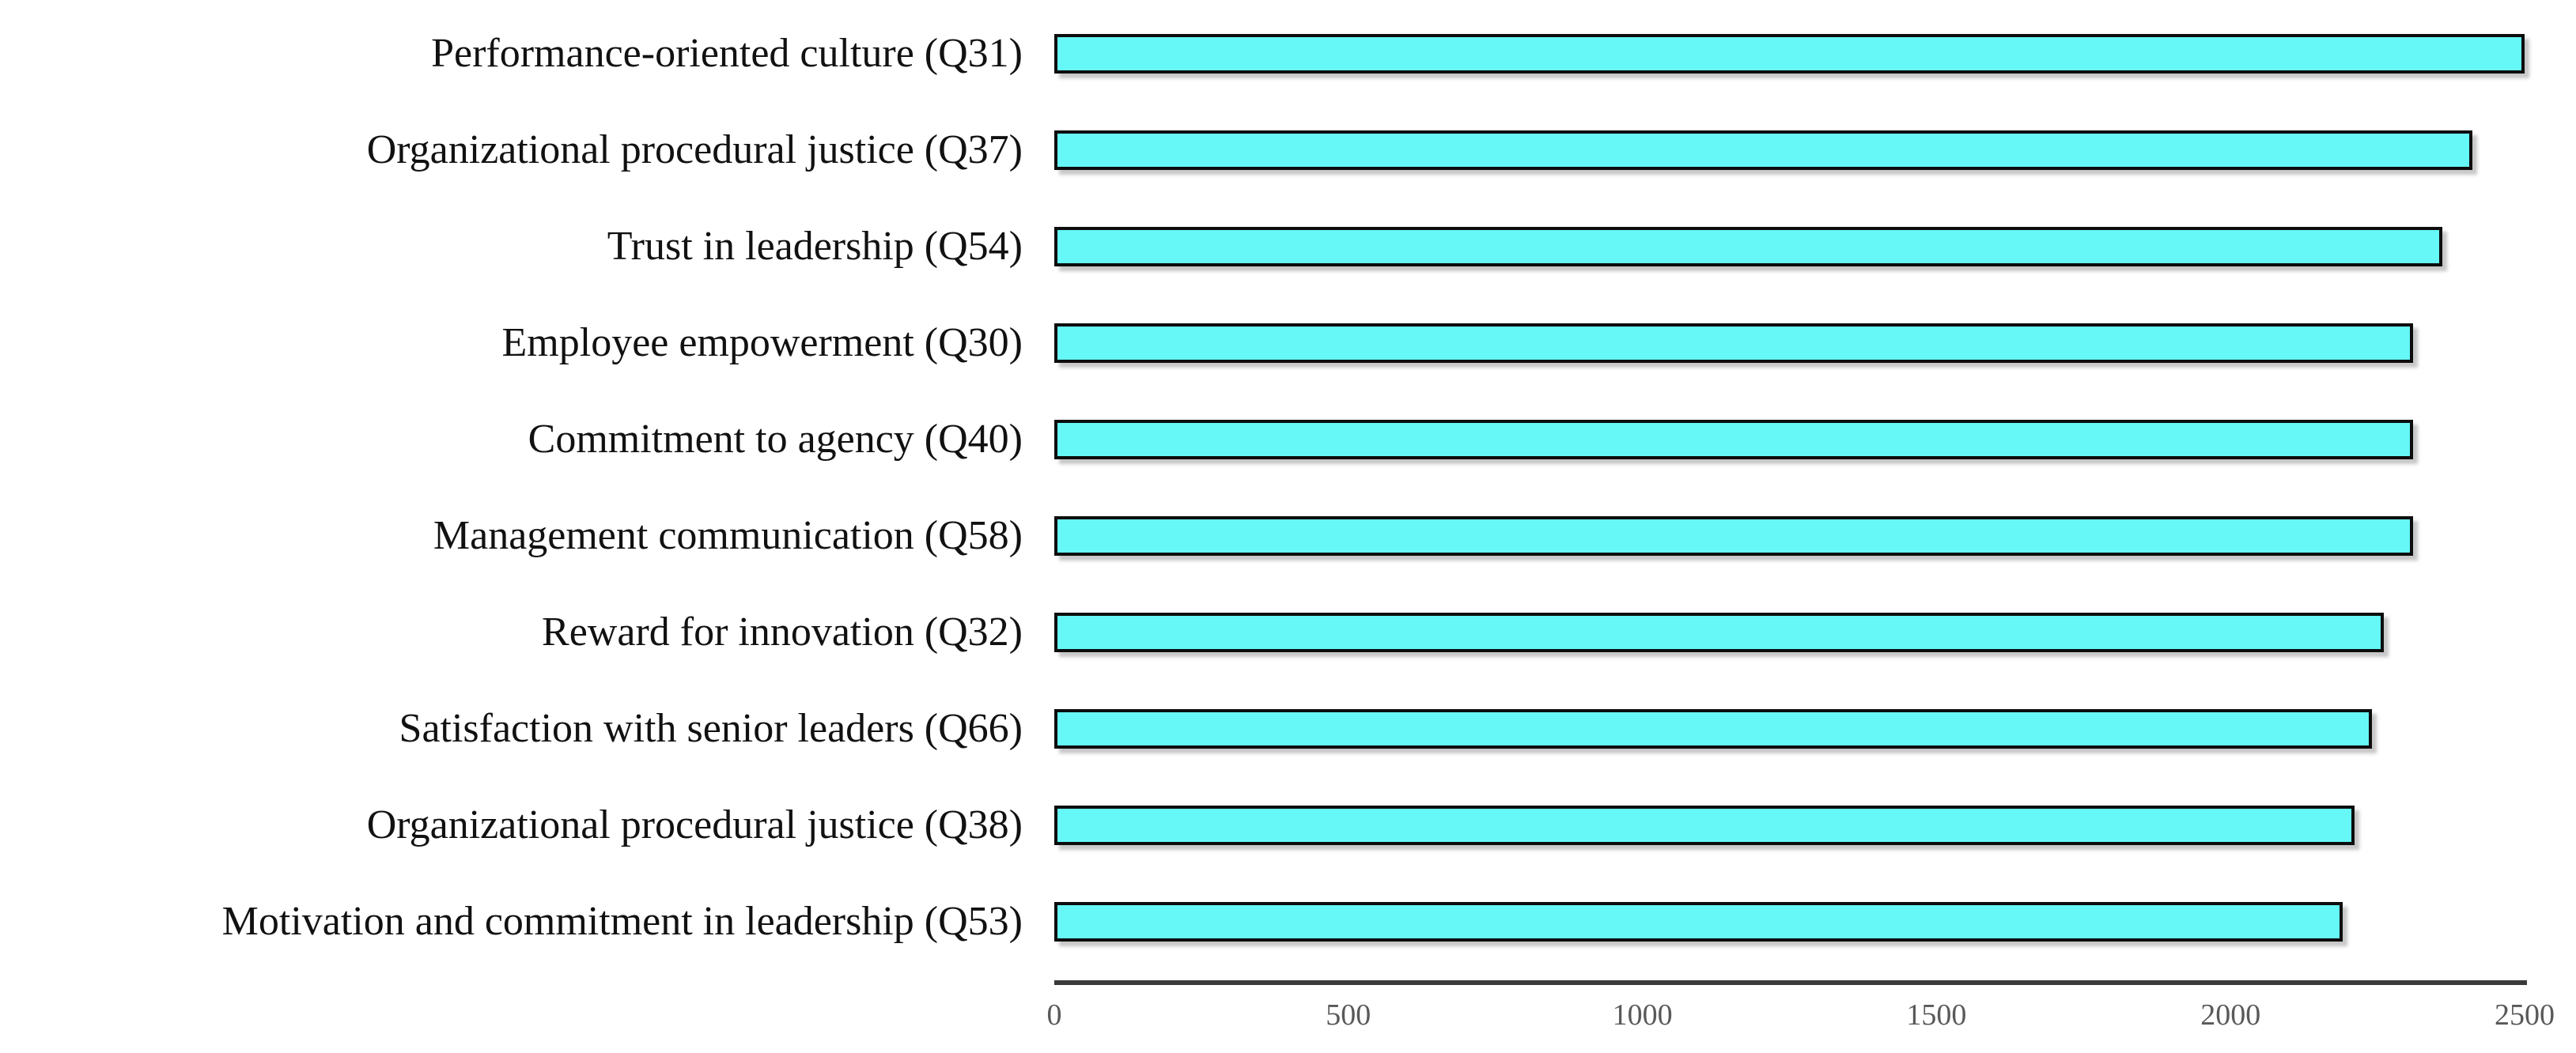  I want to click on category-label: Management communication (Q58), so click(728, 535).